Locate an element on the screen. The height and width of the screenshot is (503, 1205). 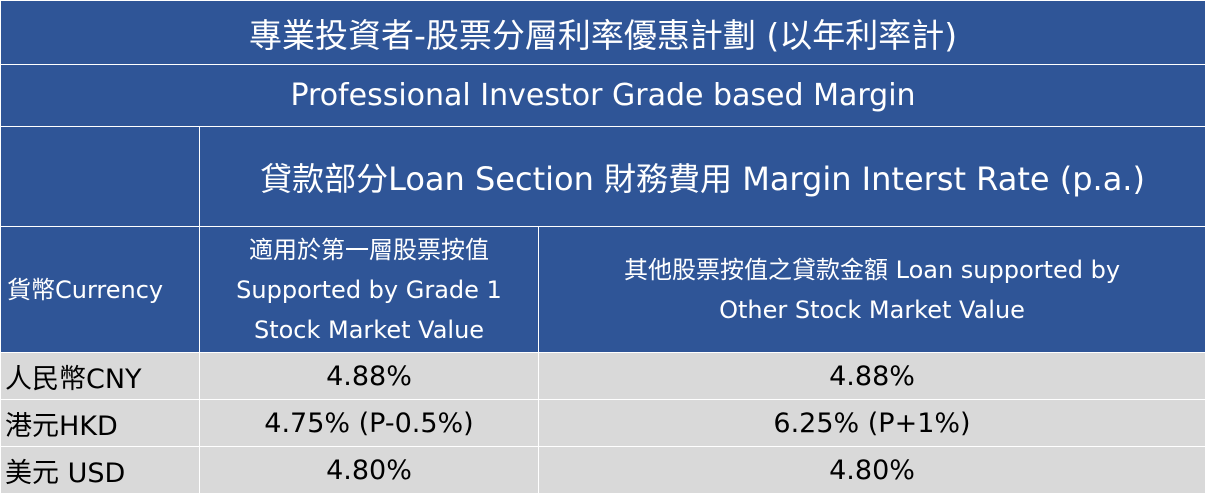
empty-header-cell is located at coordinates (100, 176).